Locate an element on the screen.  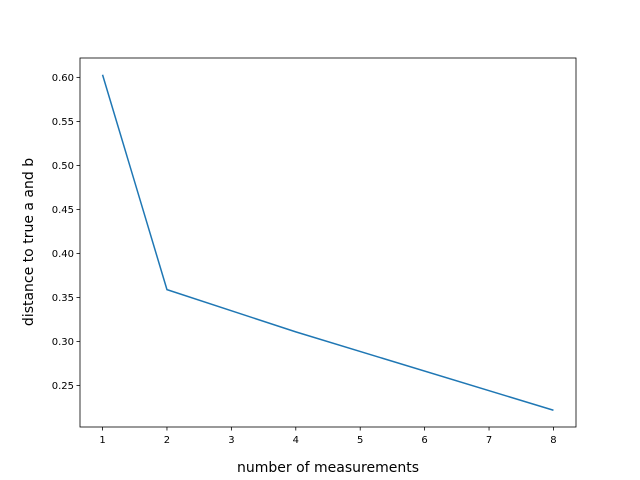
x-tick-label: 6 is located at coordinates (424, 440).